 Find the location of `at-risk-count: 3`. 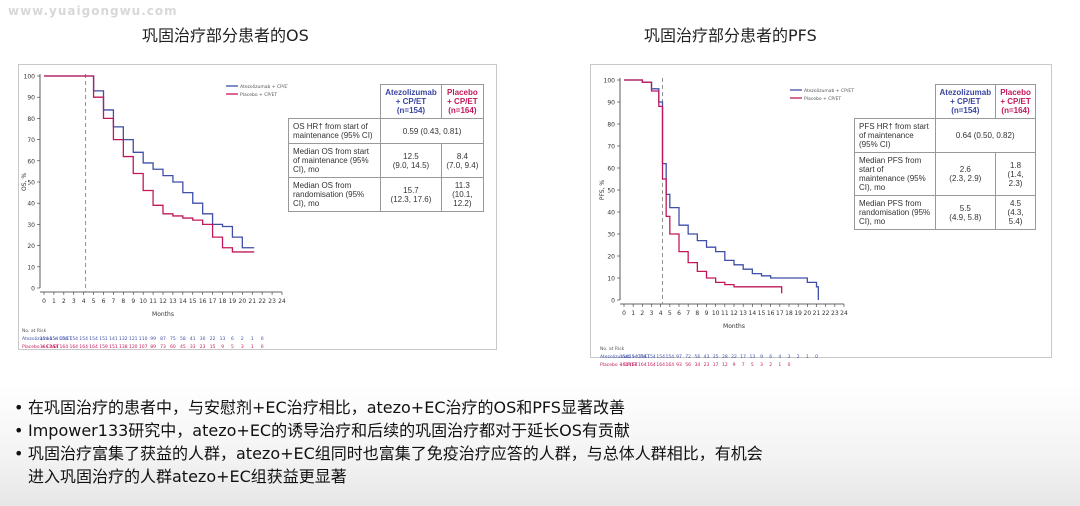

at-risk-count: 3 is located at coordinates (761, 365).